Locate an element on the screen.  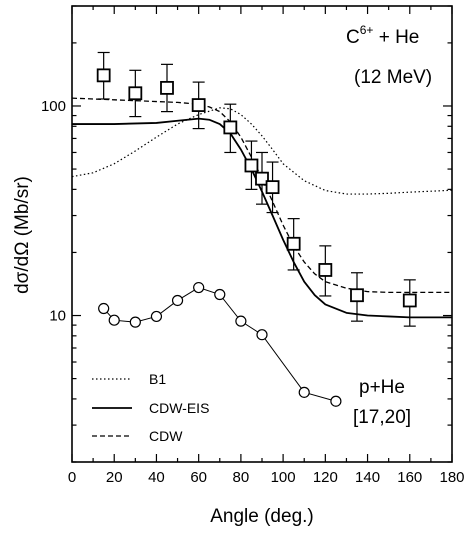
x-tick-label: 140 is located at coordinates (367, 477).